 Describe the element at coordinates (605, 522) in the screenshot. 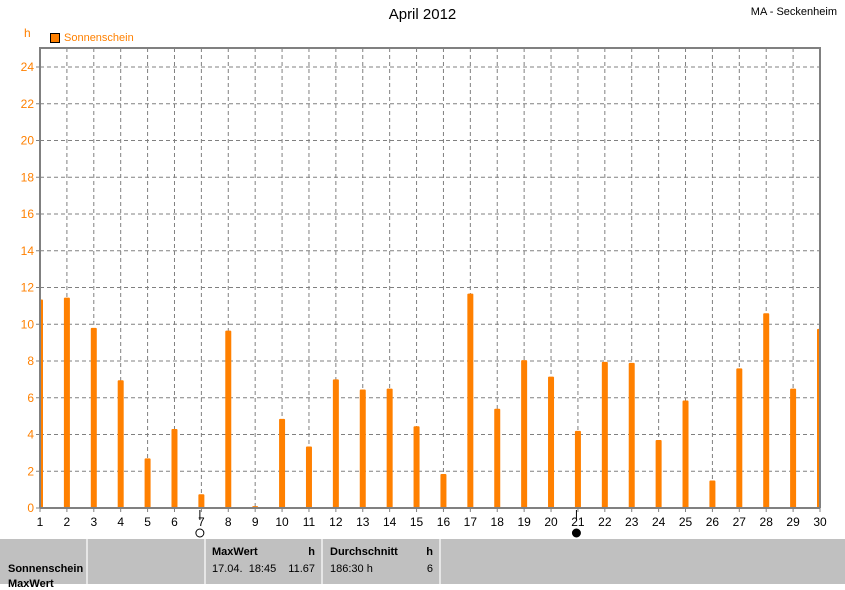

I see `x-tick-label: 22` at that location.